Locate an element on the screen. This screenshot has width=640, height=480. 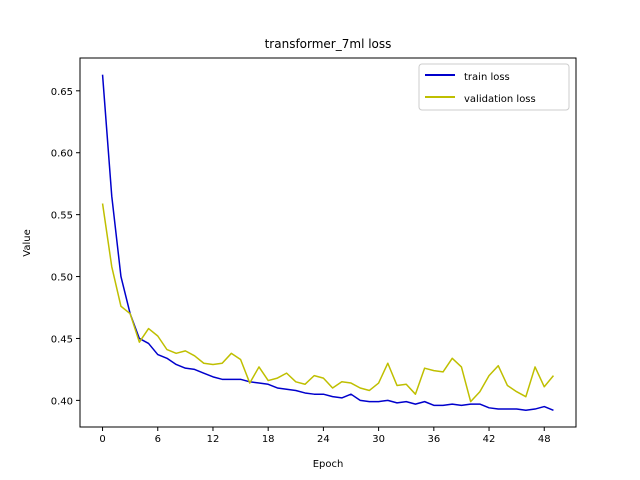
legend-label-validation-loss: validation loss is located at coordinates (500, 99).